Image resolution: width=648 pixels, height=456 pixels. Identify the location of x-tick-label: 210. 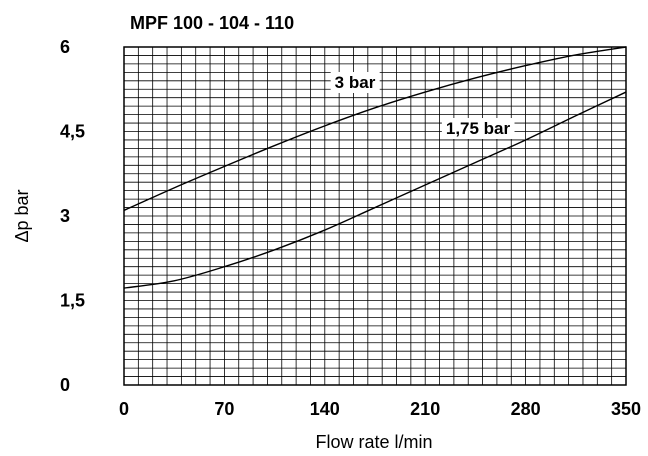
(425, 409).